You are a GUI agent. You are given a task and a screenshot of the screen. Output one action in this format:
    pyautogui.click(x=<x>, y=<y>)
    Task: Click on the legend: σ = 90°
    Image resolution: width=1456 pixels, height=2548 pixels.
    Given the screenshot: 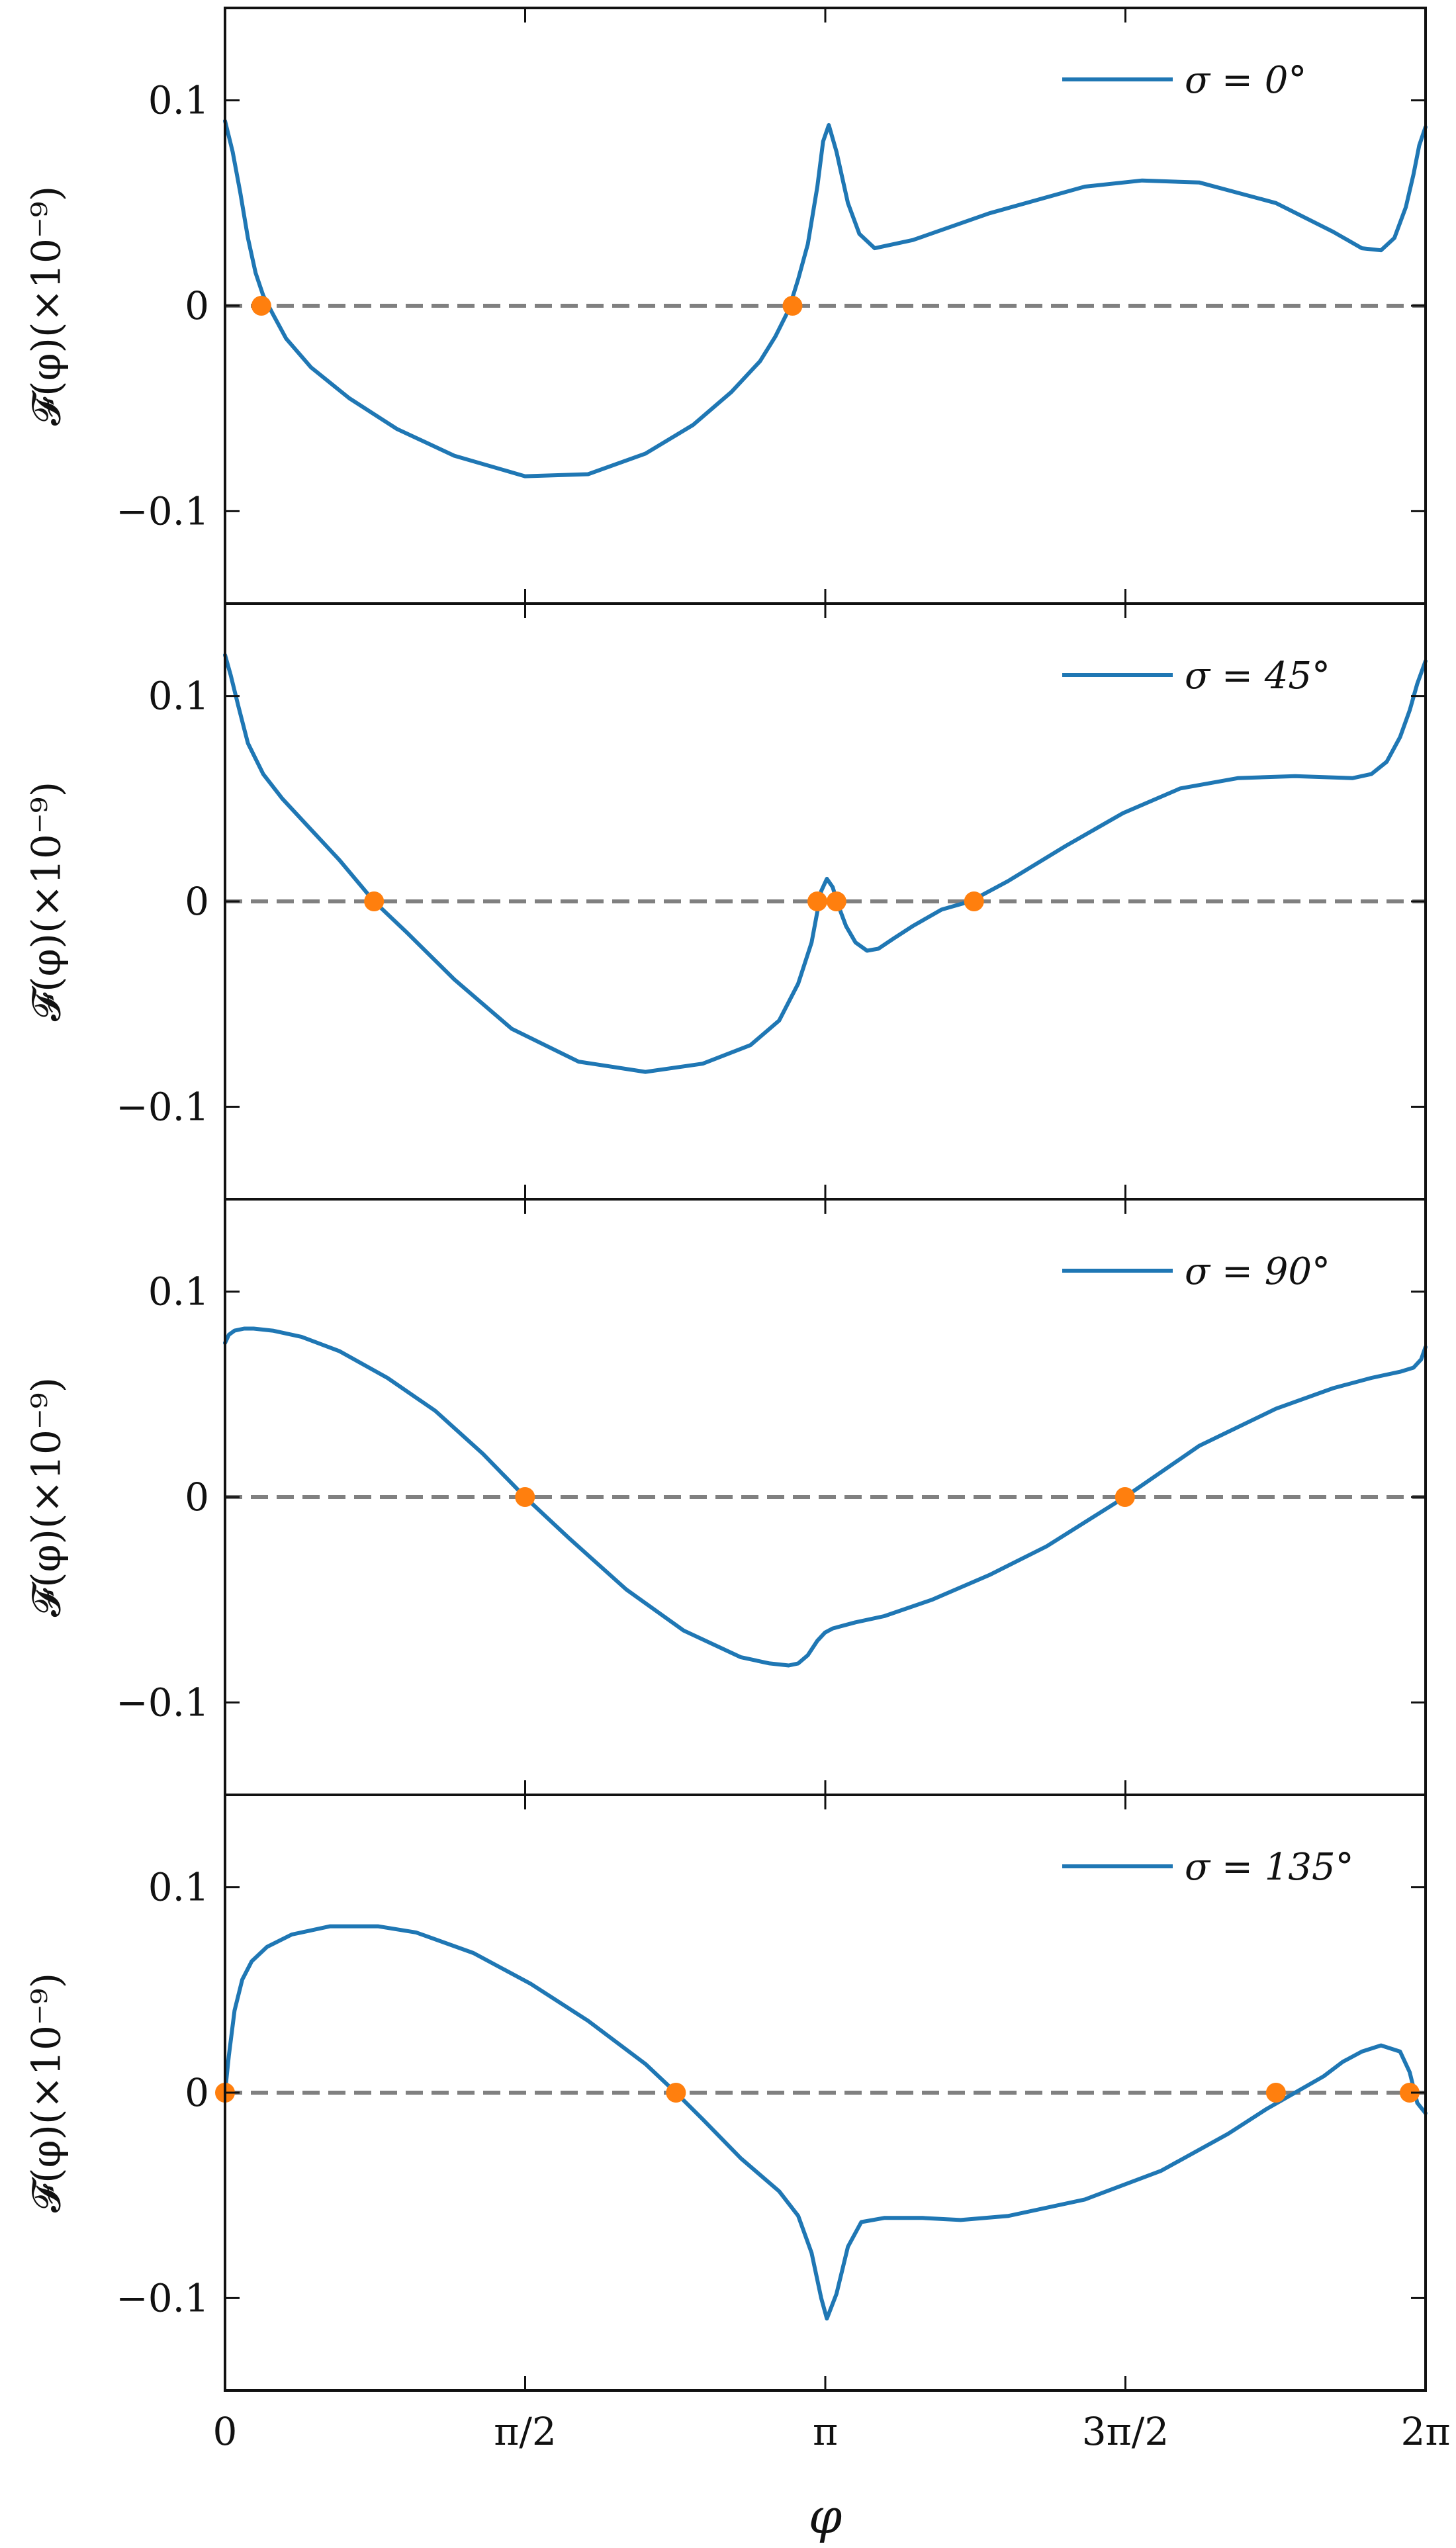 What is the action you would take?
    pyautogui.click(x=1196, y=1271)
    